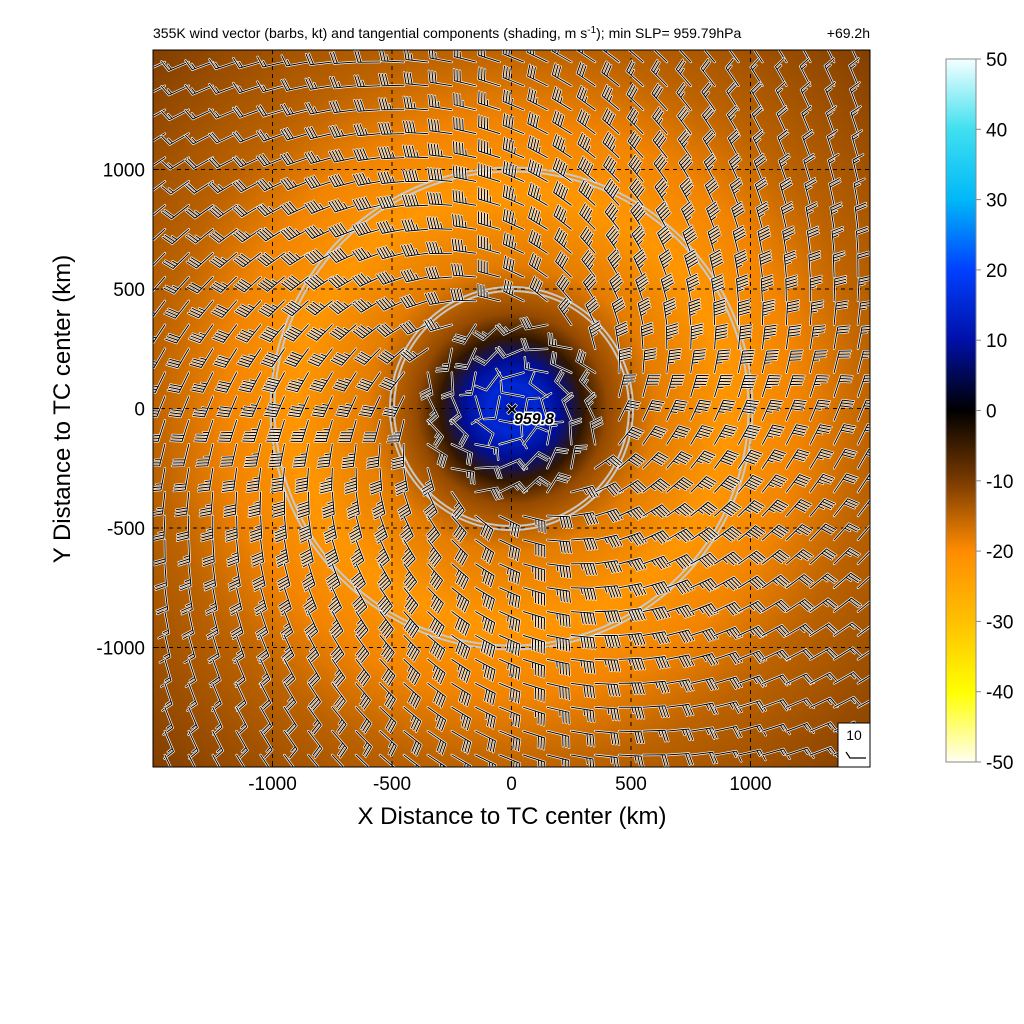  Describe the element at coordinates (126, 529) in the screenshot. I see `y-tick-label: -500` at that location.